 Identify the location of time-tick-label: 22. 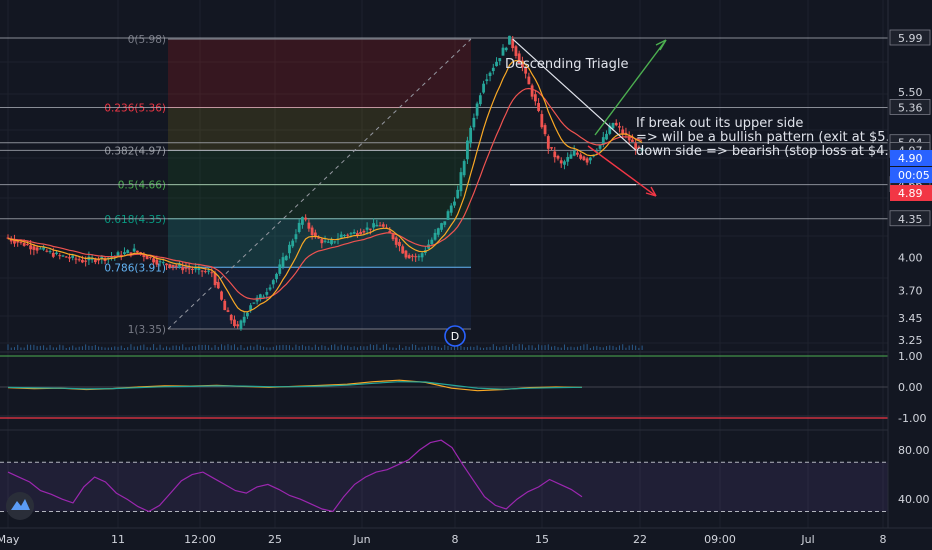
(640, 539).